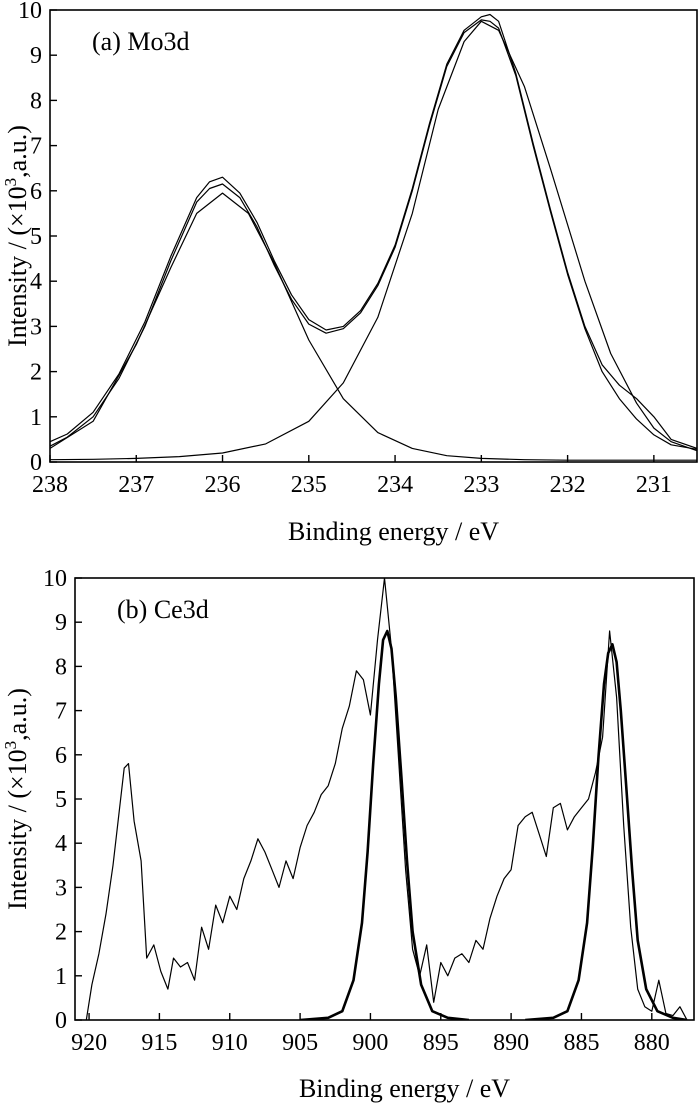  I want to click on x-tick-label: 233, so click(481, 485).